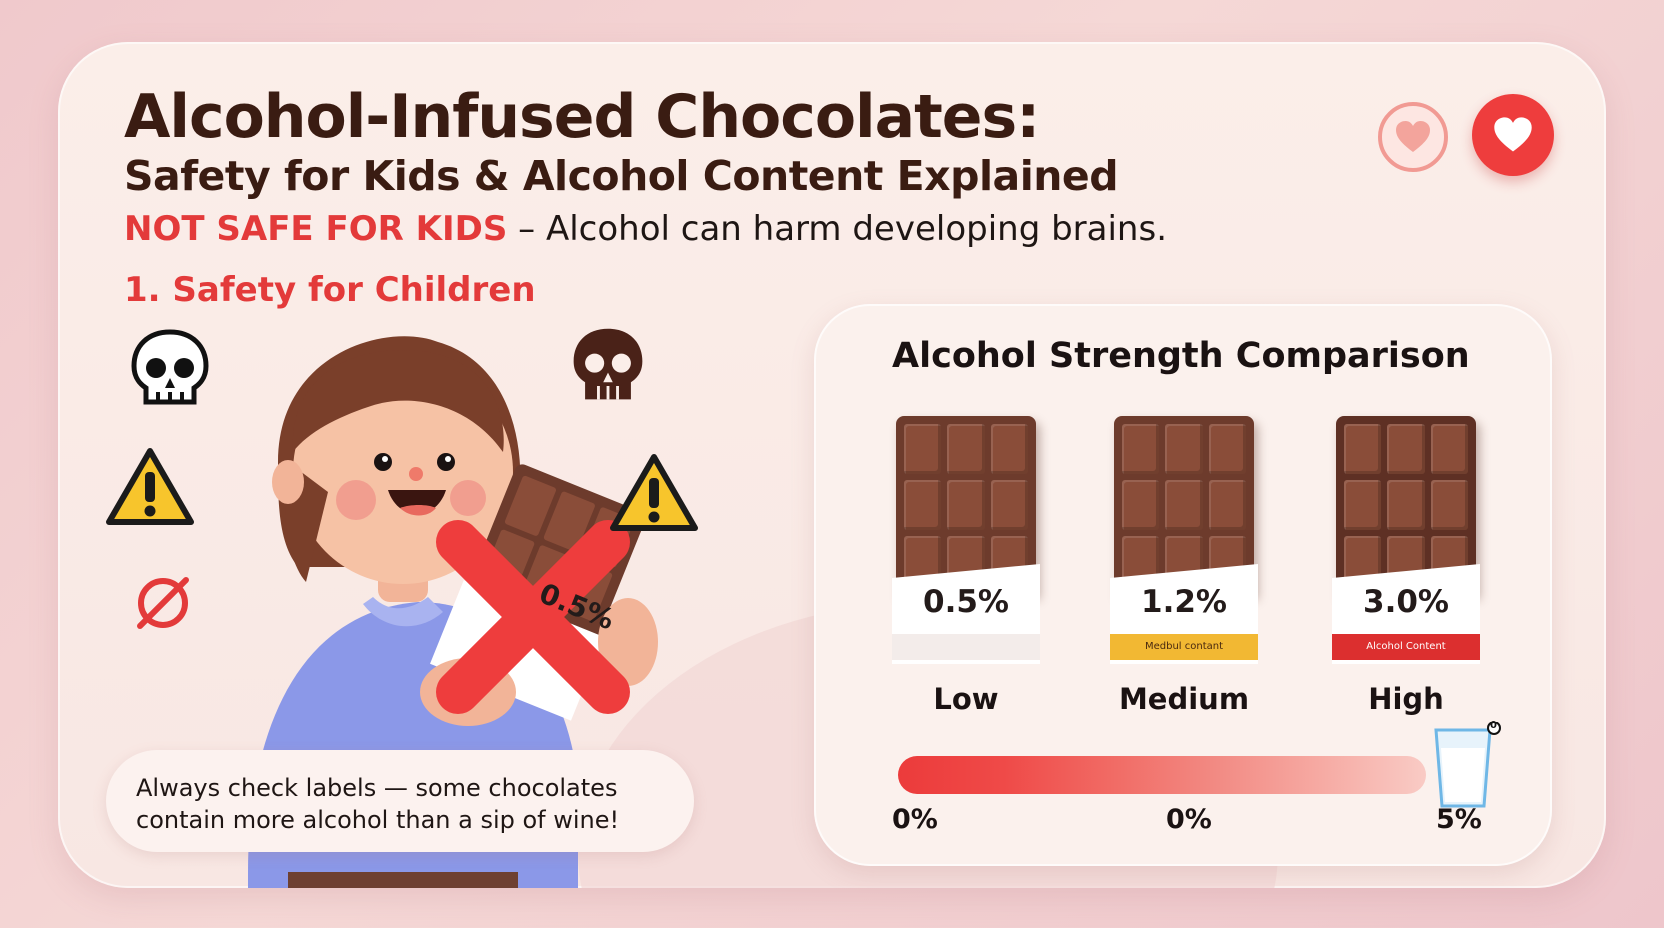 The height and width of the screenshot is (928, 1664). I want to click on note-line-1: Always check labels — some chocolates, so click(377, 788).